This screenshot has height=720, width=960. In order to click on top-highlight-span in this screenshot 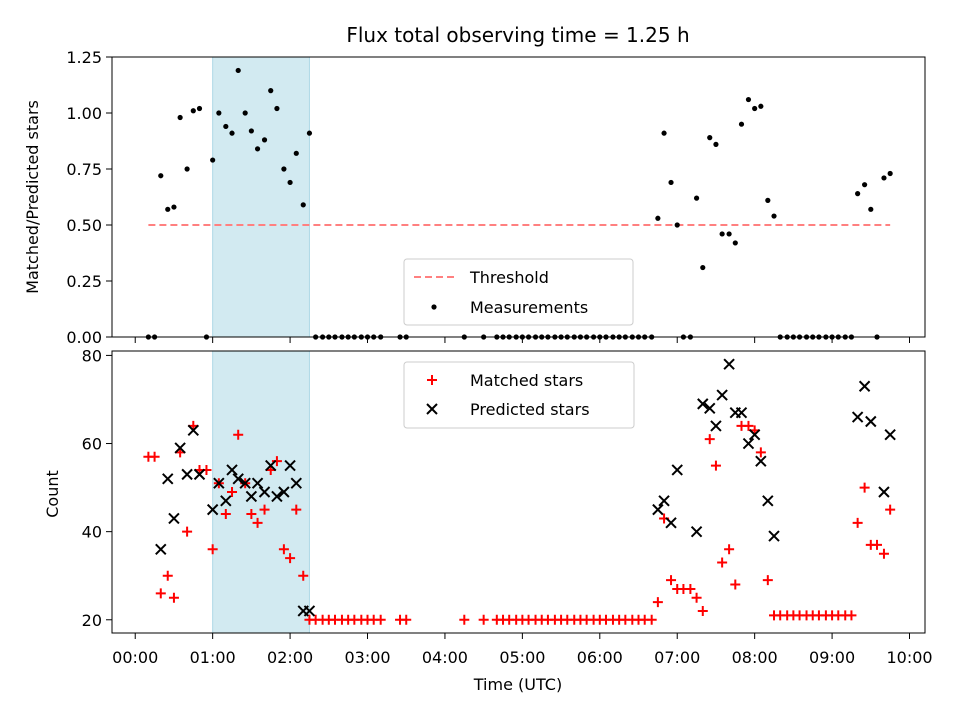, I will do `click(261, 197)`.